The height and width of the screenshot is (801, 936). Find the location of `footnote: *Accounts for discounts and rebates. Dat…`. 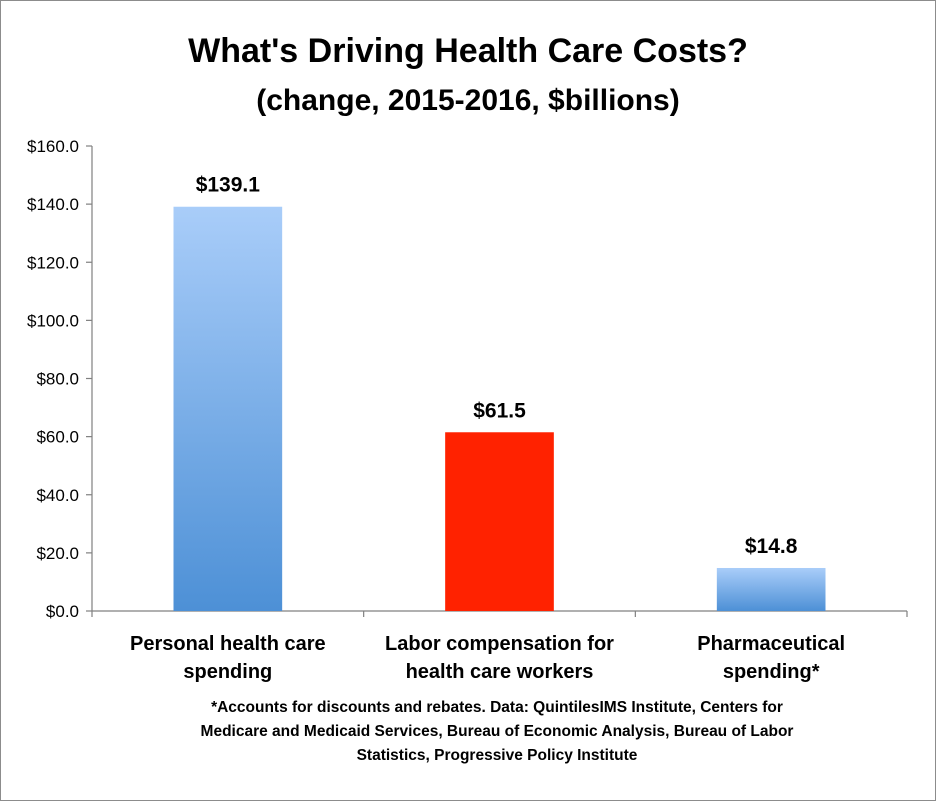

footnote: *Accounts for discounts and rebates. Dat… is located at coordinates (497, 731).